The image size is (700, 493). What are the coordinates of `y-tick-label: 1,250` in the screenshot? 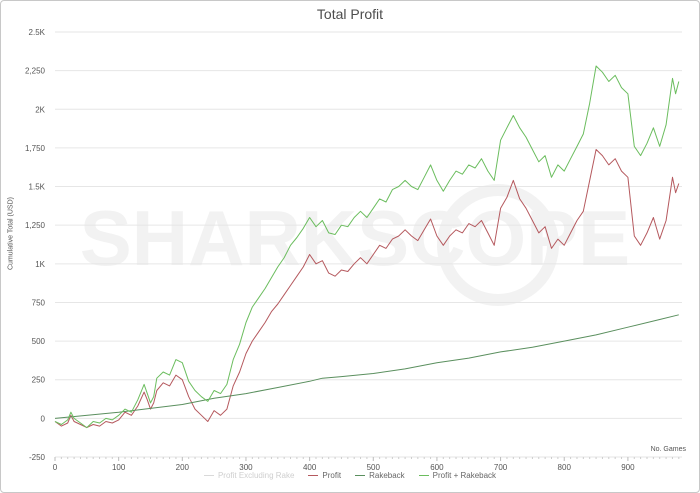 It's located at (35, 225).